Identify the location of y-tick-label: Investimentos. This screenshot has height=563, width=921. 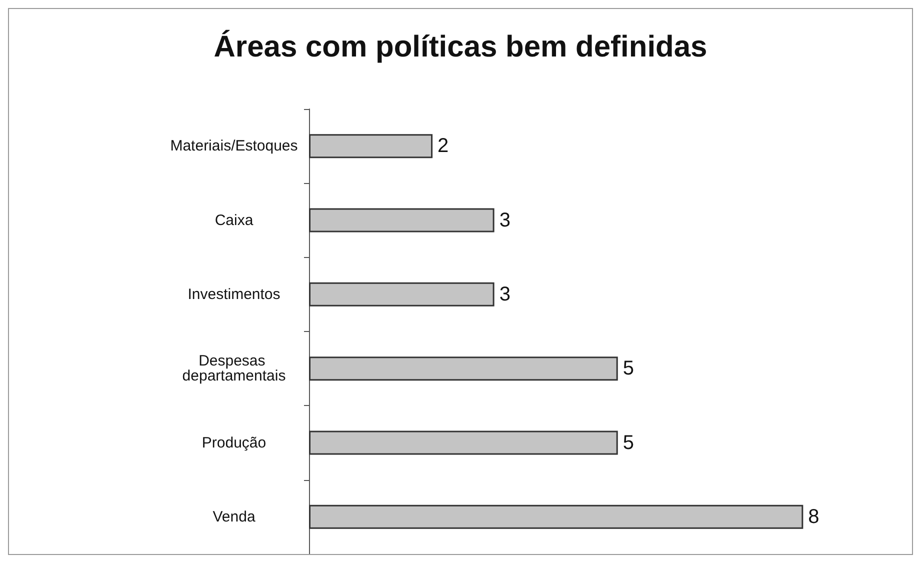
(234, 294).